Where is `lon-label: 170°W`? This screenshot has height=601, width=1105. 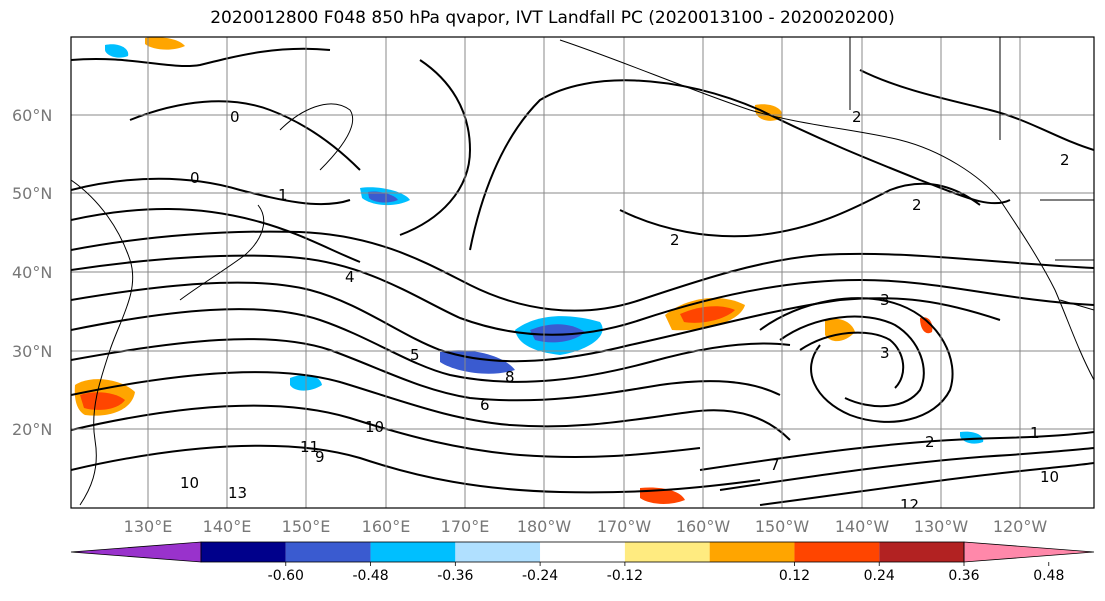 lon-label: 170°W is located at coordinates (624, 526).